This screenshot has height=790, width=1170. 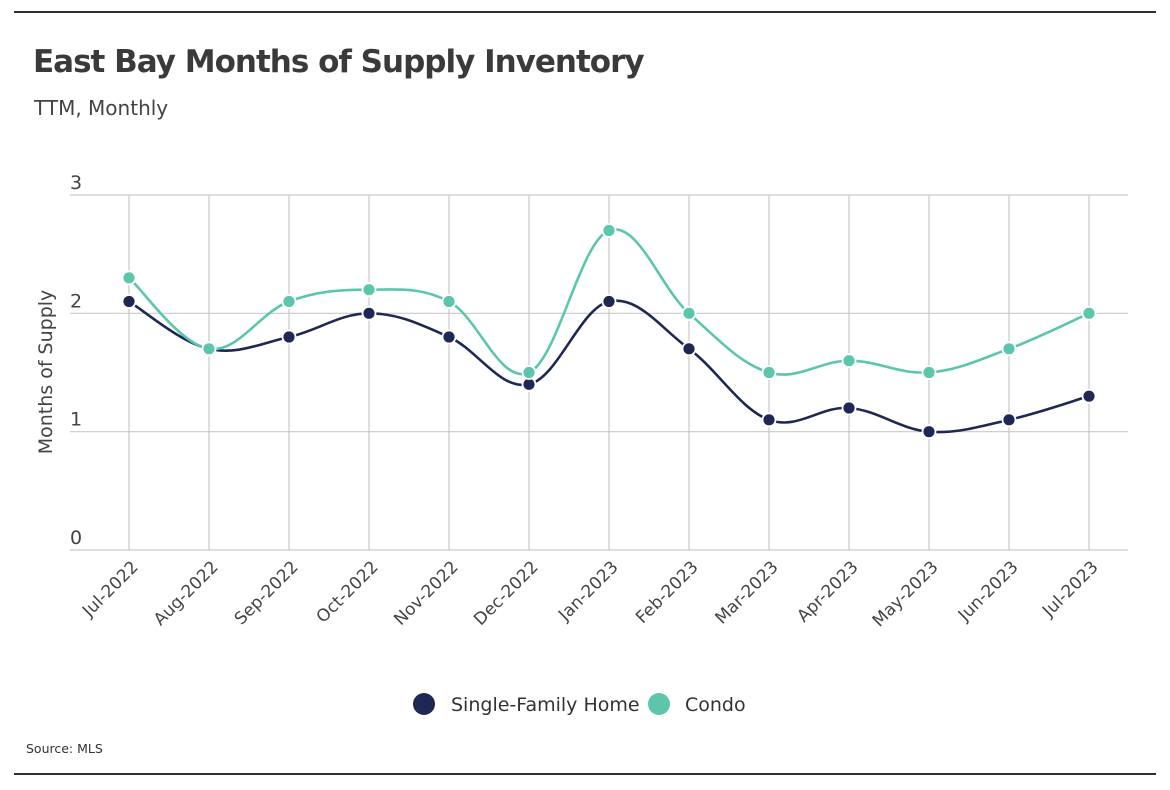 I want to click on y-tick-label: 3, so click(x=76, y=183).